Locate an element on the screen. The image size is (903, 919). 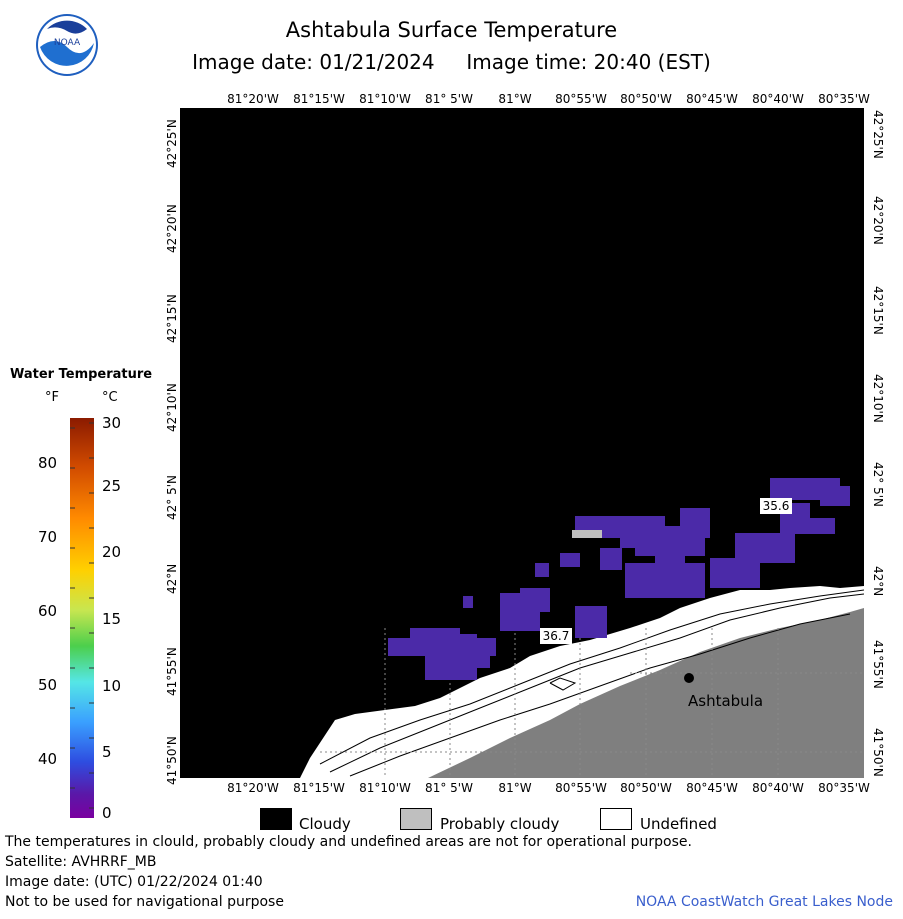
legend-f-tick: 60 is located at coordinates (48, 611).